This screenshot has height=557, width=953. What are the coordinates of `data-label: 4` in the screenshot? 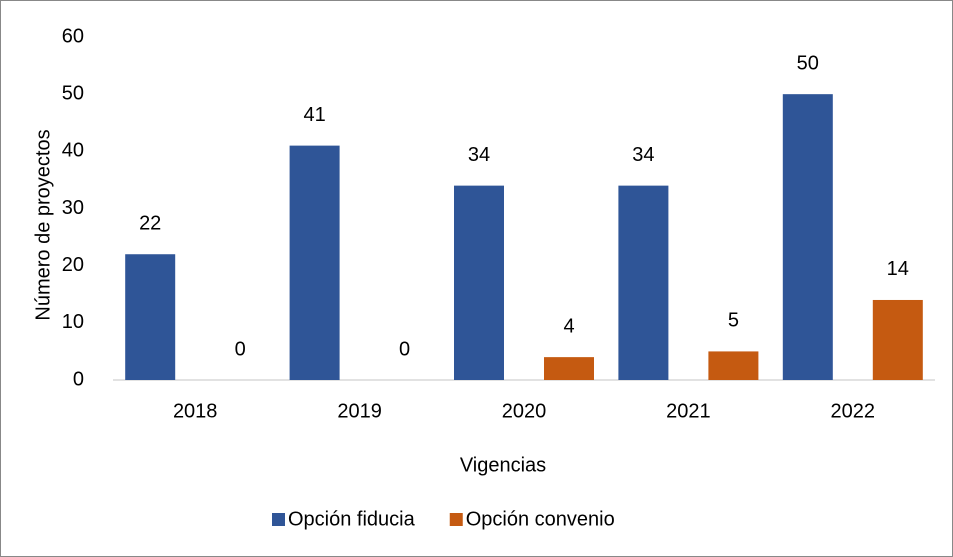 It's located at (568, 326).